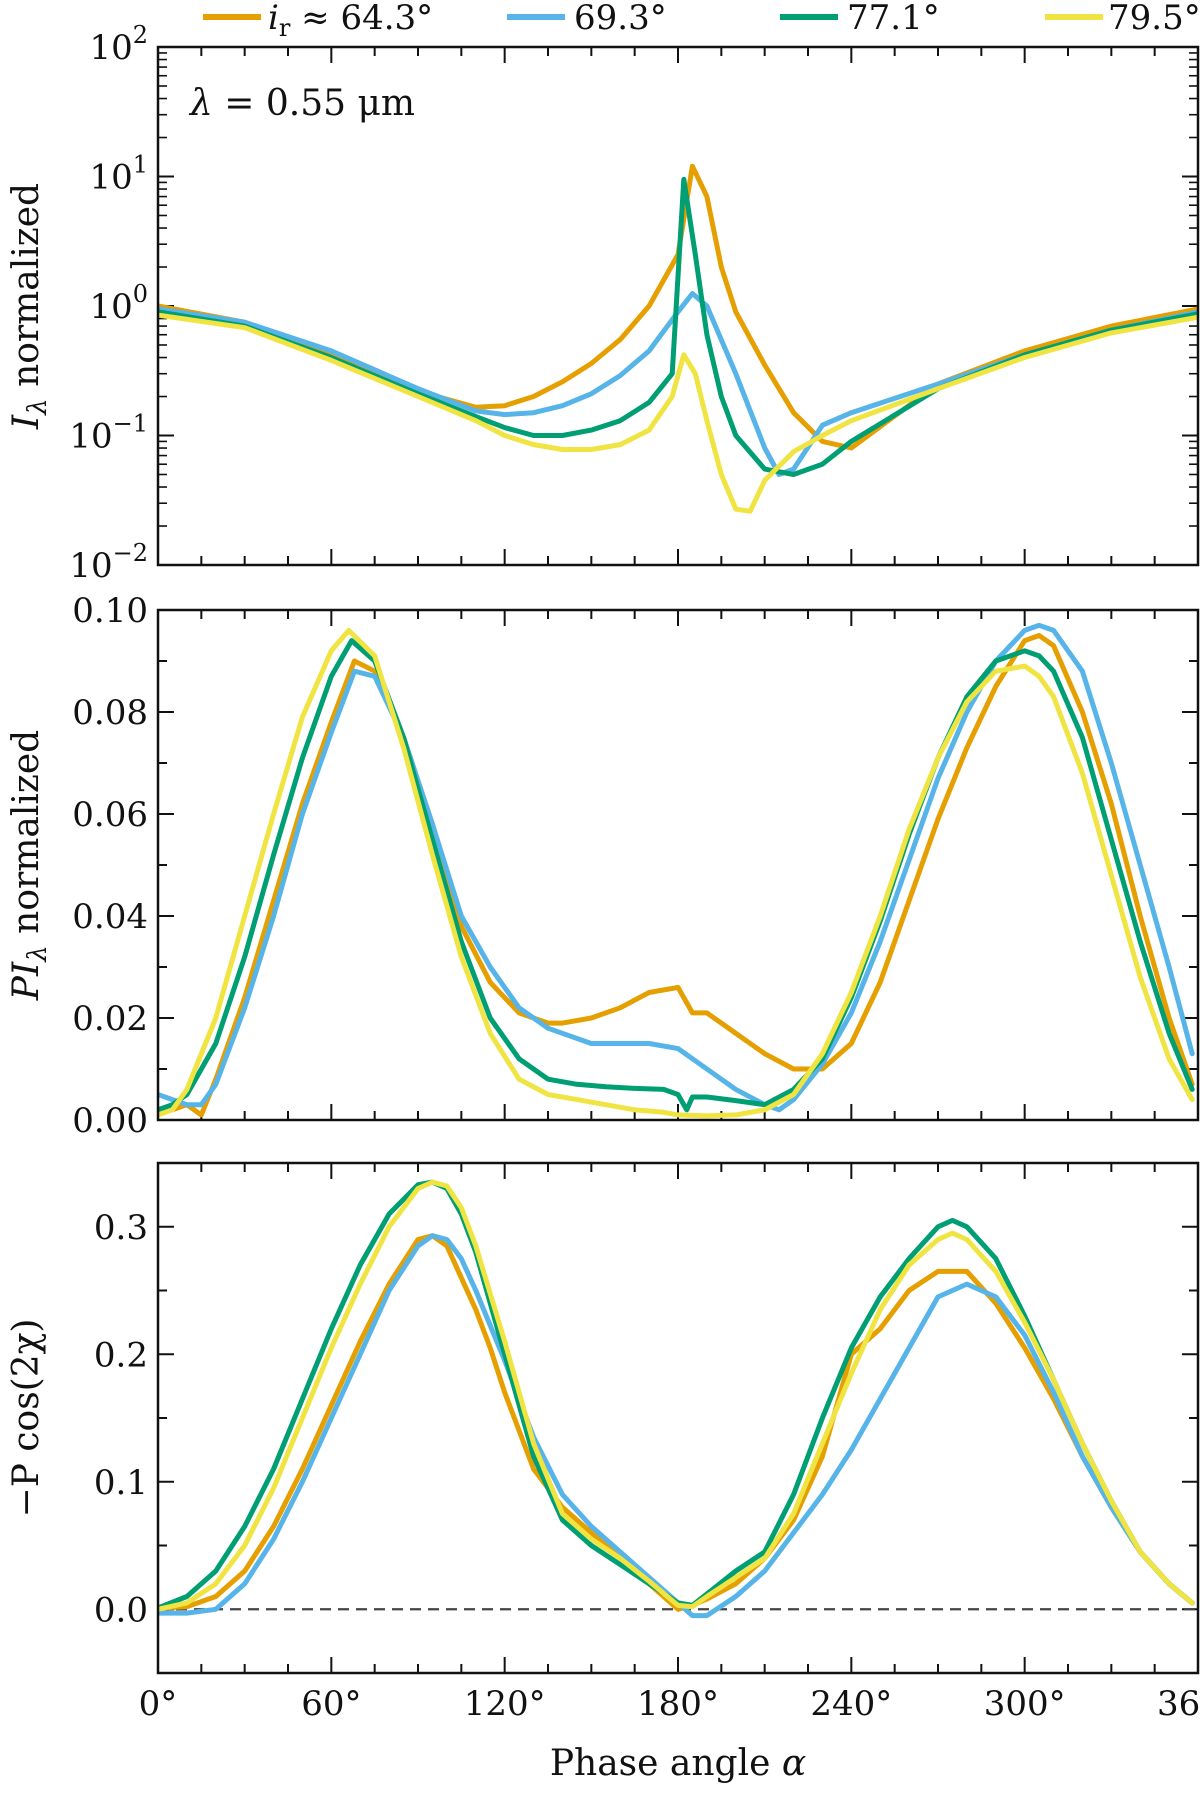 The image size is (1200, 1793). I want to click on y-tick-label: 0.04, so click(110, 917).